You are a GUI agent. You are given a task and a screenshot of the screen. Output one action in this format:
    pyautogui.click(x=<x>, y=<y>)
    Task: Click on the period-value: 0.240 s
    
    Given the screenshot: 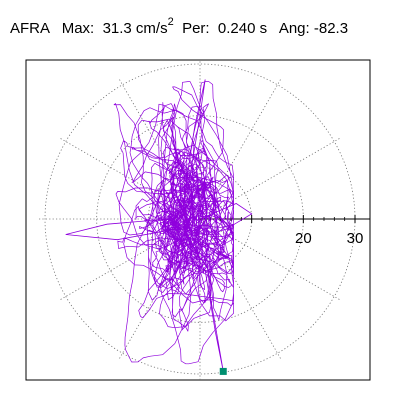 What is the action you would take?
    pyautogui.click(x=242, y=28)
    